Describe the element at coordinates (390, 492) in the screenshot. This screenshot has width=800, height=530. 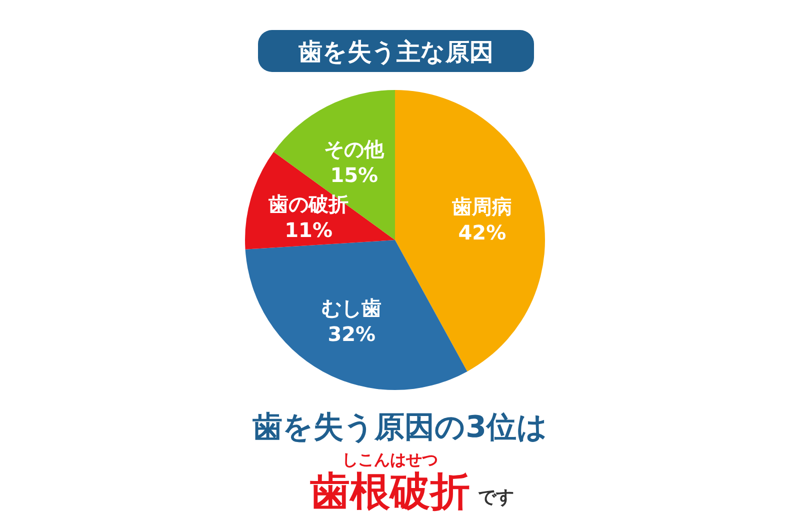
I see `text: 歯根破折` at that location.